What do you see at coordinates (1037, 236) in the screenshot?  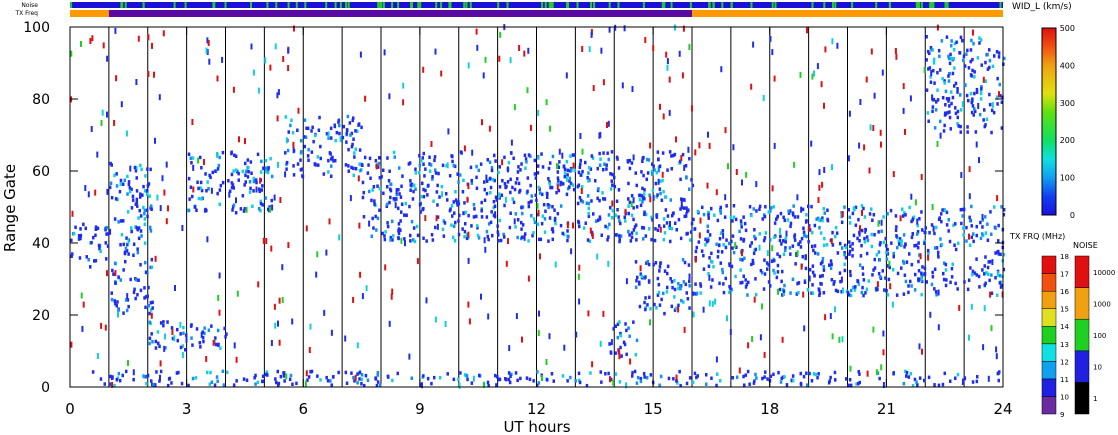 I see `freq-colorbar-title: TX FRQ (MHz)` at bounding box center [1037, 236].